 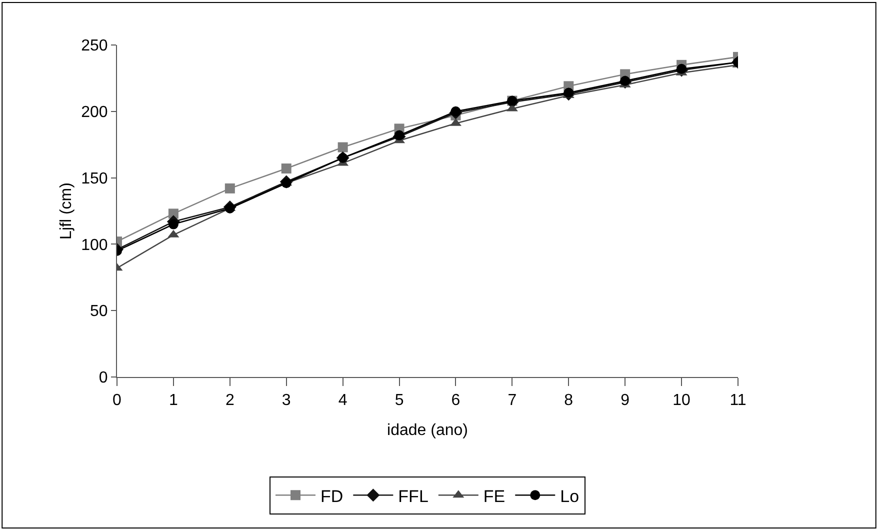 What do you see at coordinates (413, 496) in the screenshot?
I see `legend-label: FFL` at bounding box center [413, 496].